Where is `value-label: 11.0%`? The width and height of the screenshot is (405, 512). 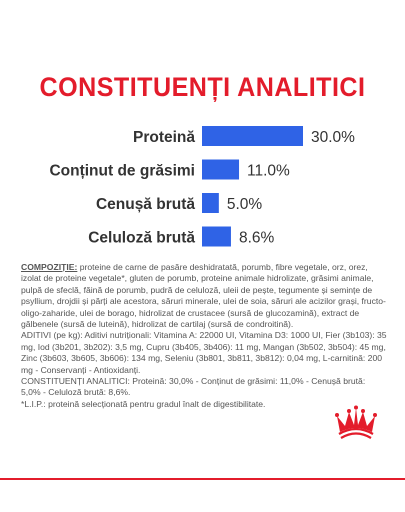 value-label: 11.0% is located at coordinates (268, 171).